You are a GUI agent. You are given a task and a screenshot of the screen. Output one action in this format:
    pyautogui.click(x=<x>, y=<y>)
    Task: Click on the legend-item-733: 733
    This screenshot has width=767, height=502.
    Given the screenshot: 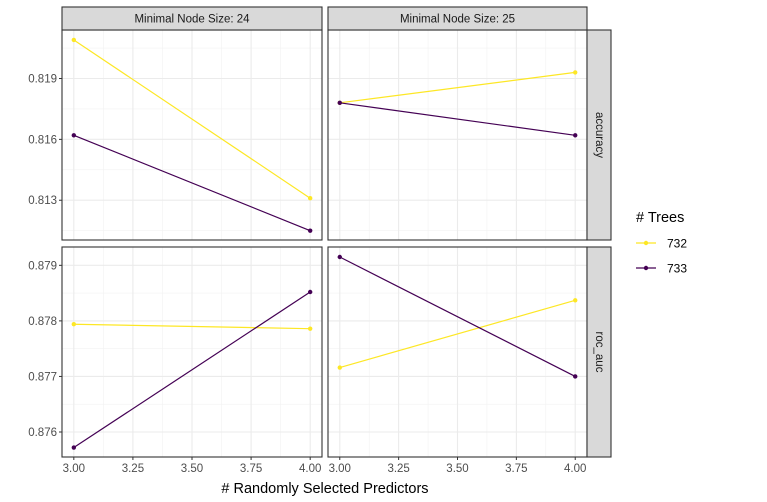 What is the action you would take?
    pyautogui.click(x=661, y=269)
    